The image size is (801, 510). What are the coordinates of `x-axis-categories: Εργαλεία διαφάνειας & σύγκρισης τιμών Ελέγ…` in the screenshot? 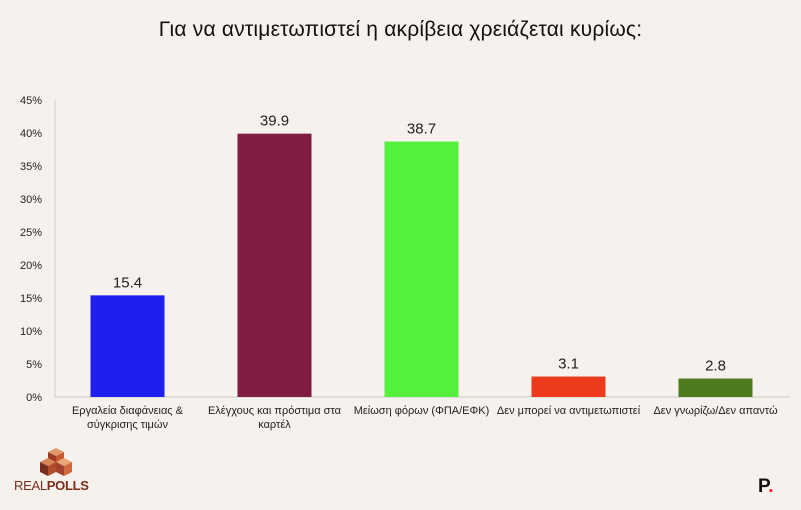 It's located at (425, 418).